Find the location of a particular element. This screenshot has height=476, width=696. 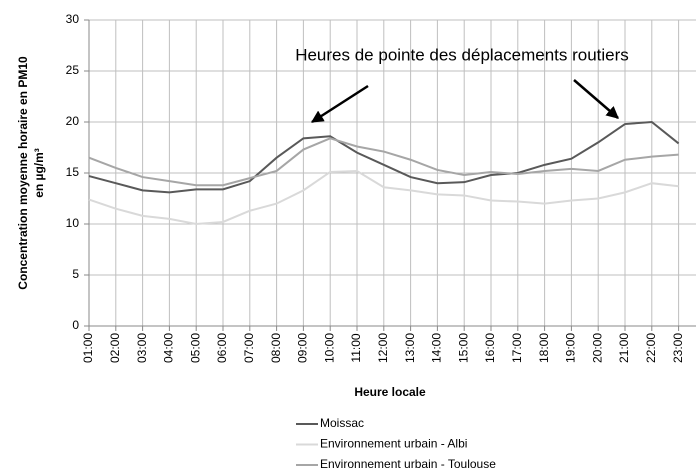

x-tick-label: 11:00 is located at coordinates (356, 347).